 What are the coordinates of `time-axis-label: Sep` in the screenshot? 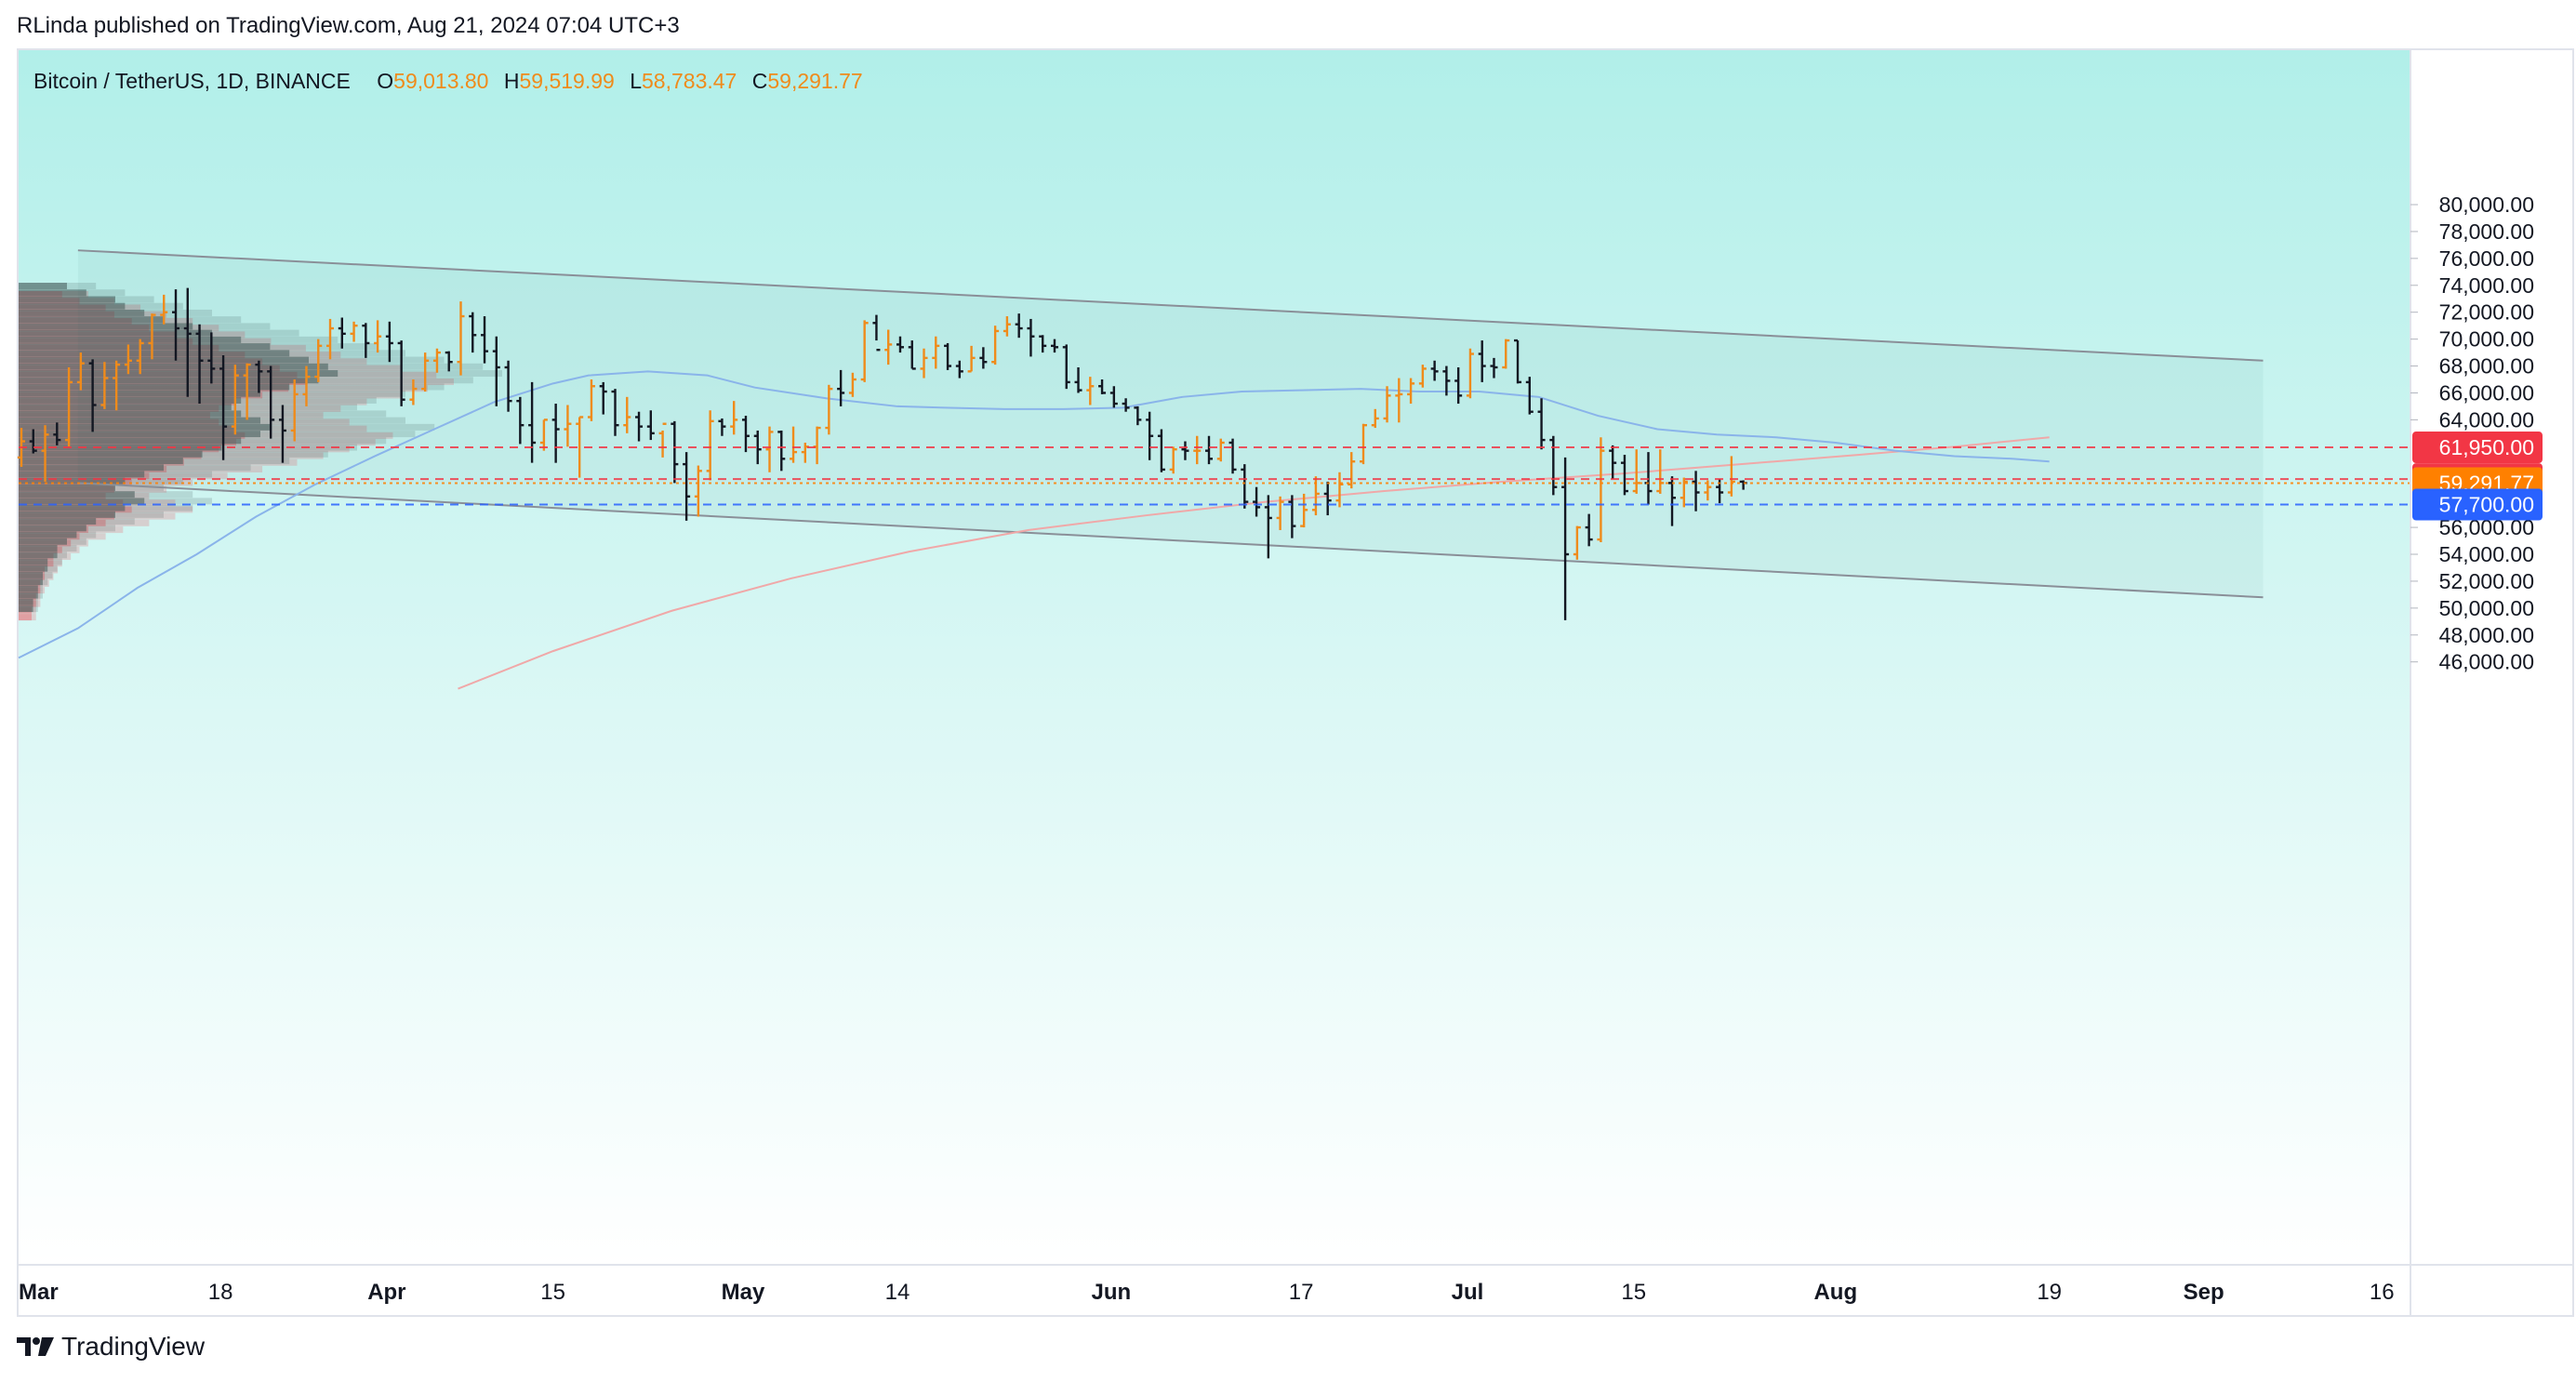 It's located at (2204, 1293).